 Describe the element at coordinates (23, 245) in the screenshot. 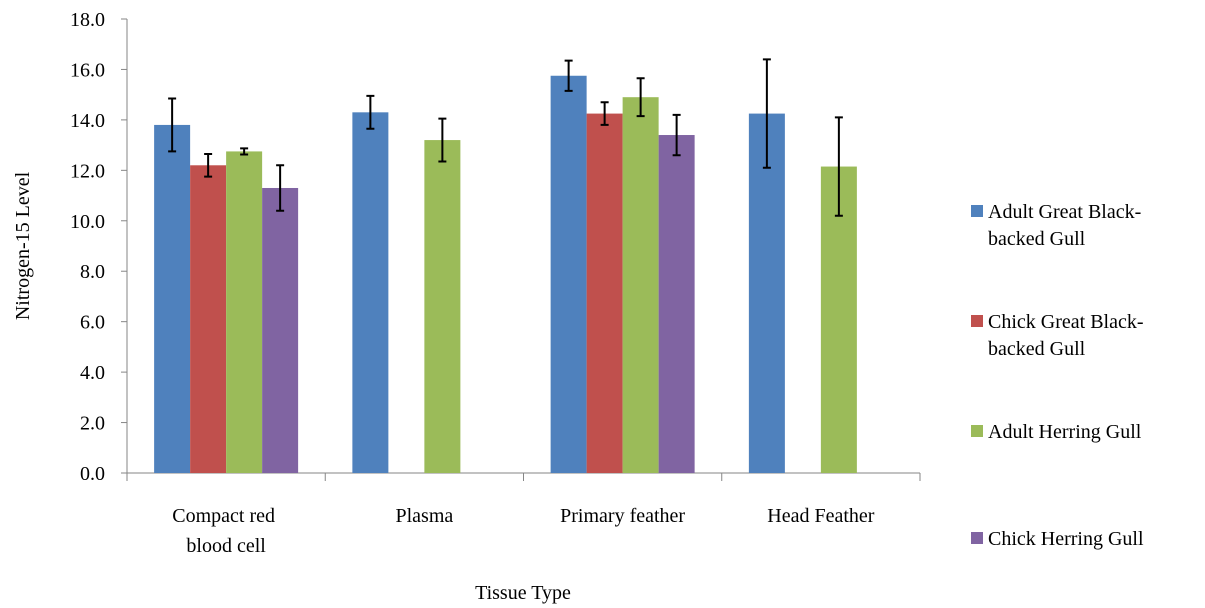

I see `y-axis-label: Nitrogen-15 Level` at that location.